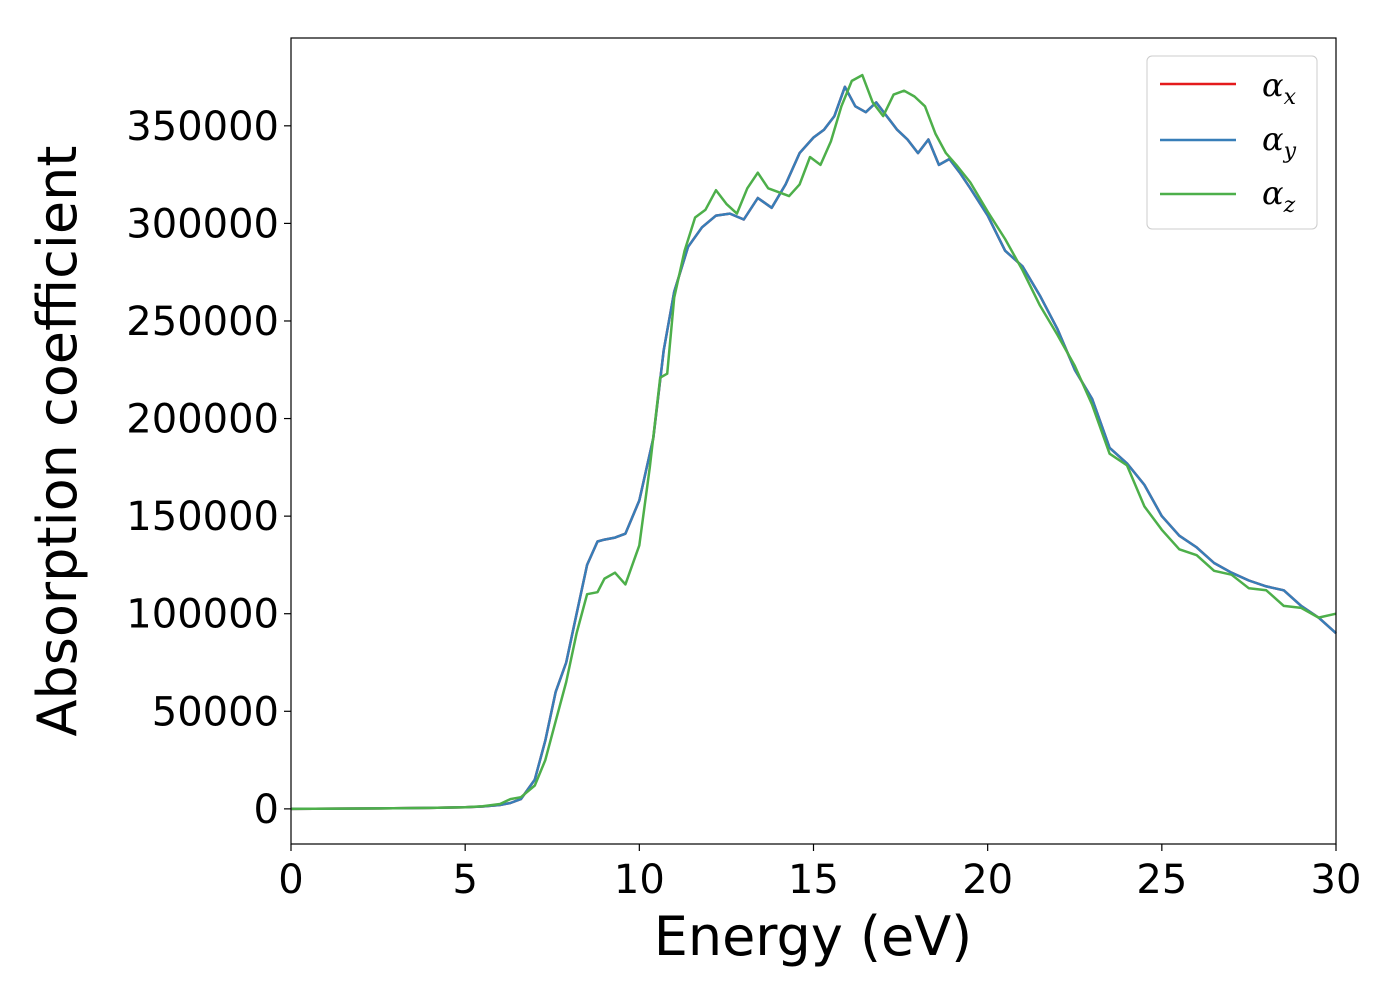 Image resolution: width=1400 pixels, height=1000 pixels. Describe the element at coordinates (1290, 151) in the screenshot. I see `legend-subscript: y` at that location.